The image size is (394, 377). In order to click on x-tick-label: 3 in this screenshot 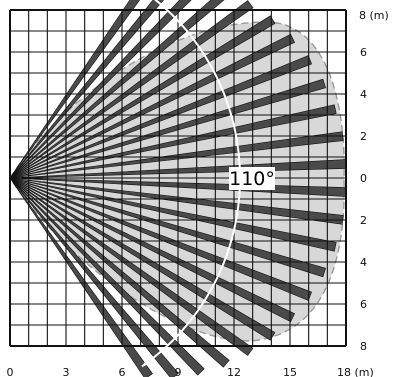, I will do `click(66, 371)`.